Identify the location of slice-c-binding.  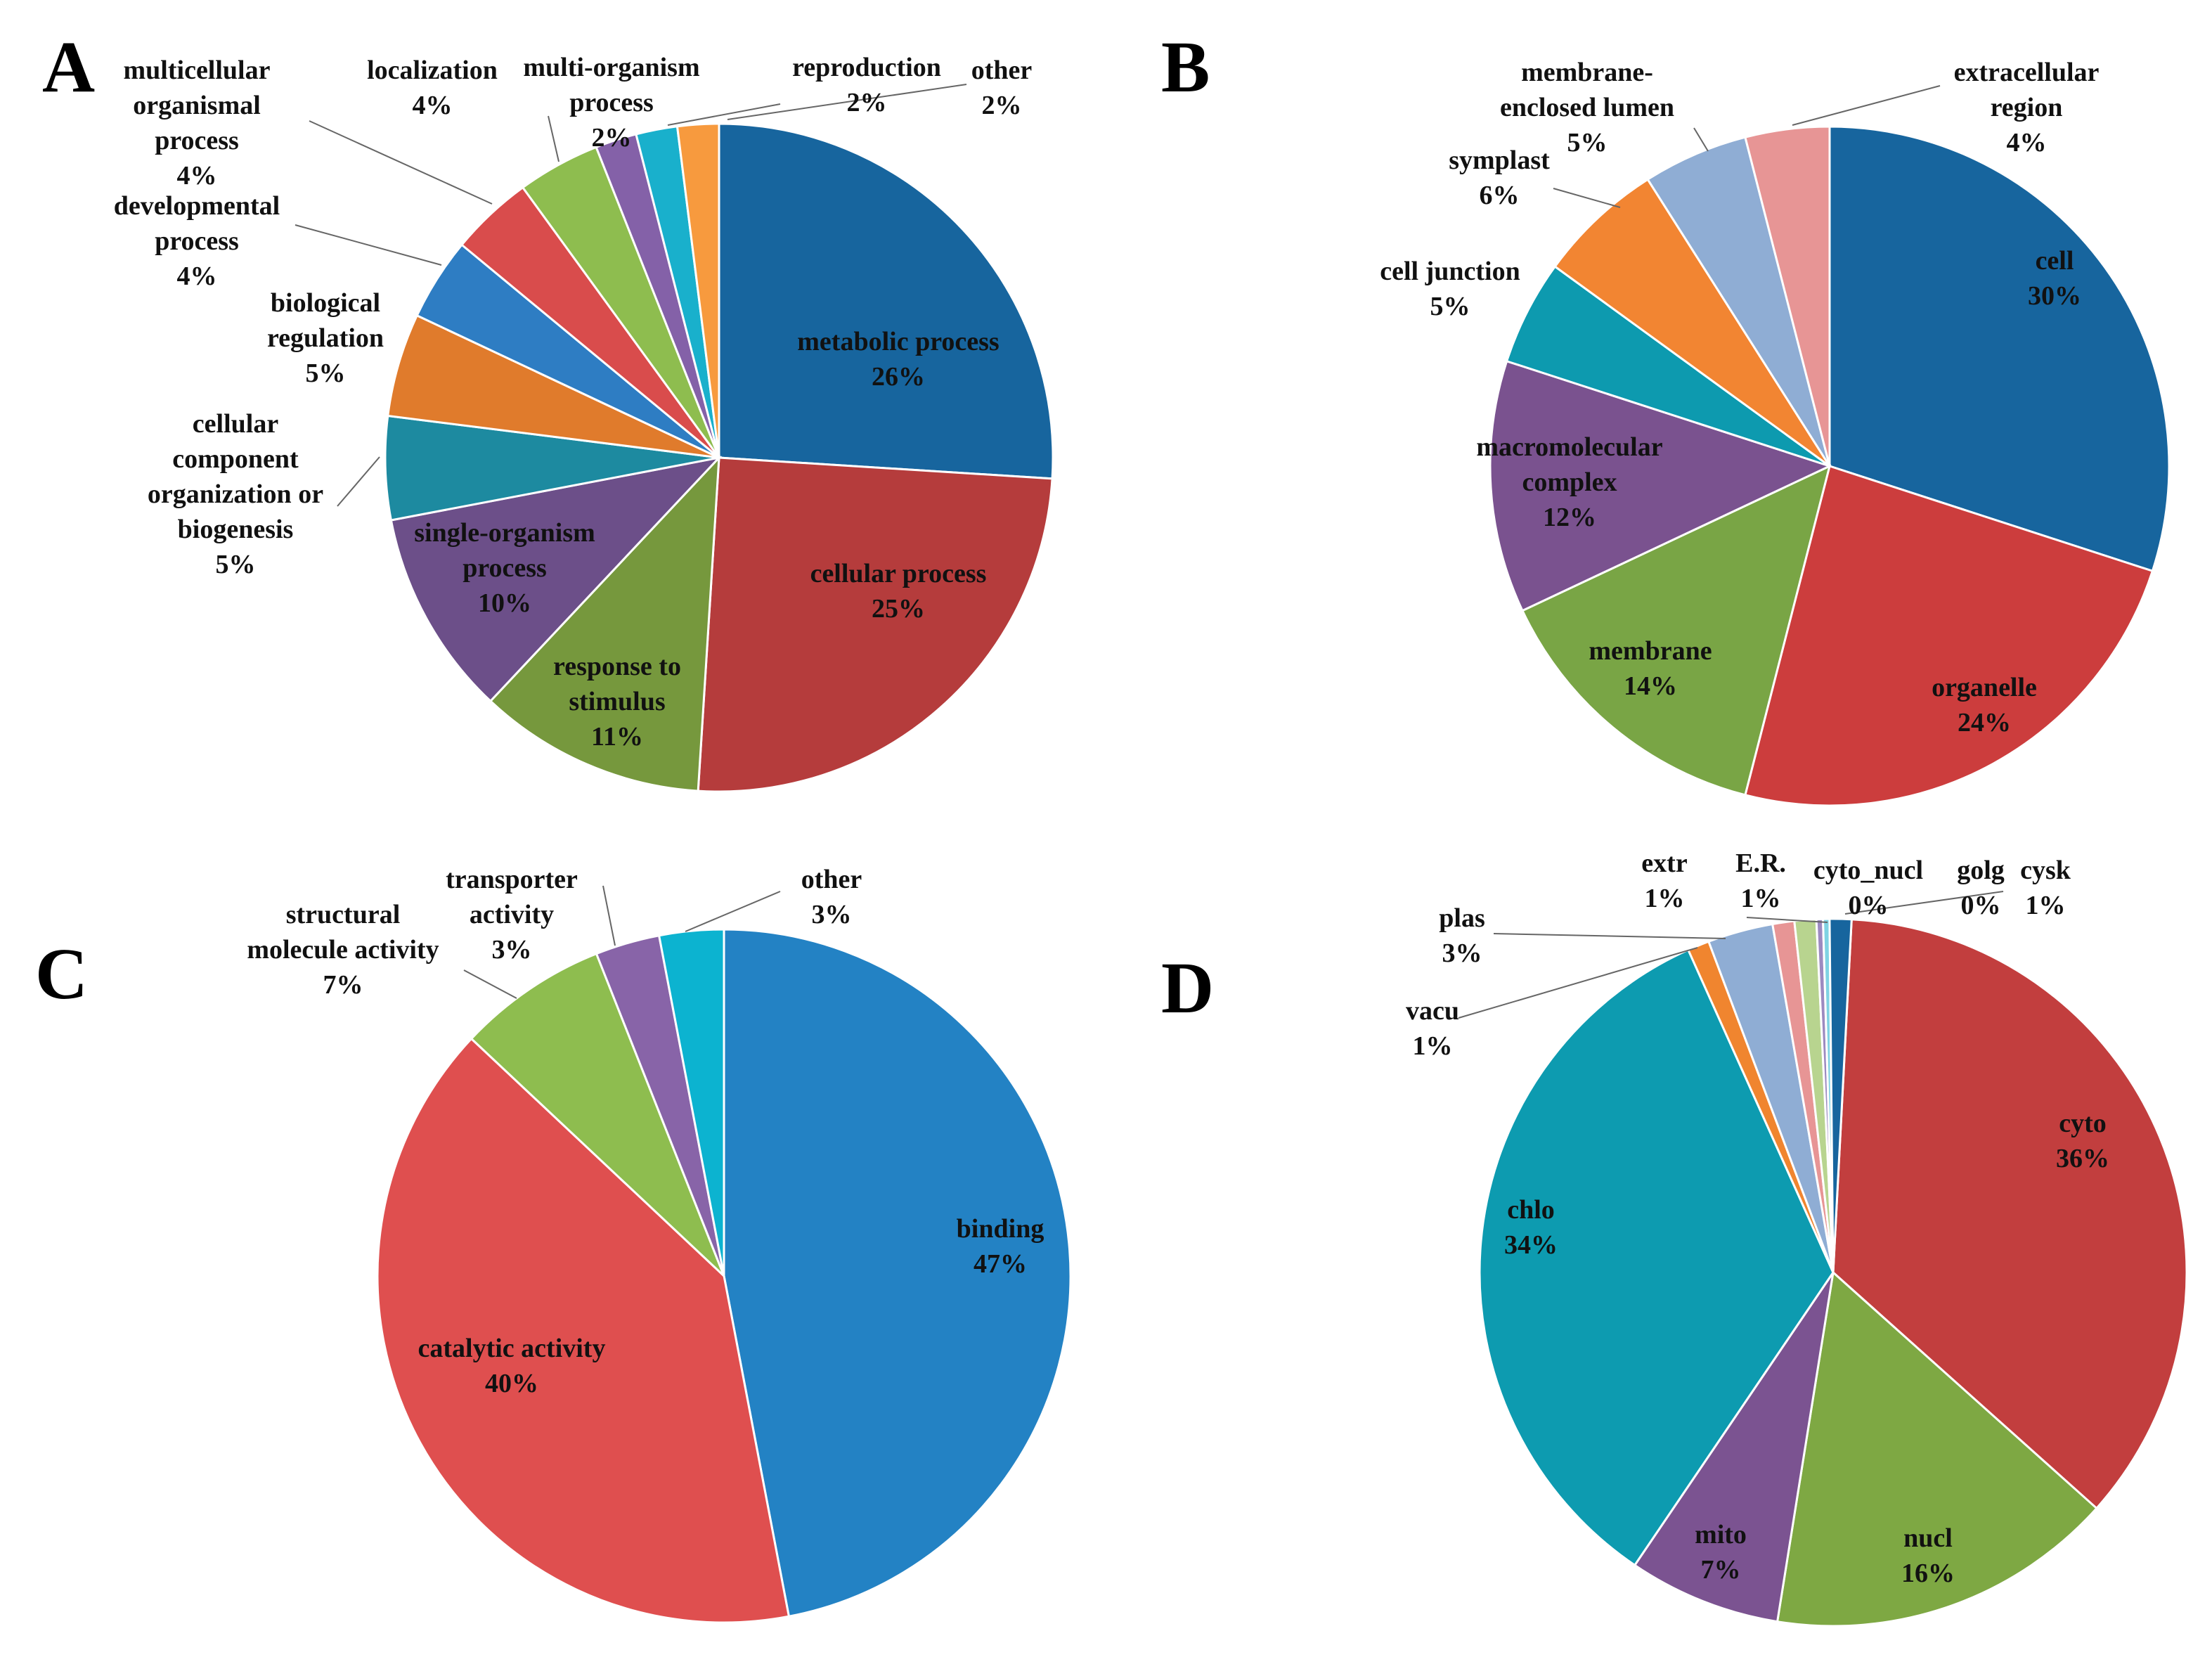
(897, 1273).